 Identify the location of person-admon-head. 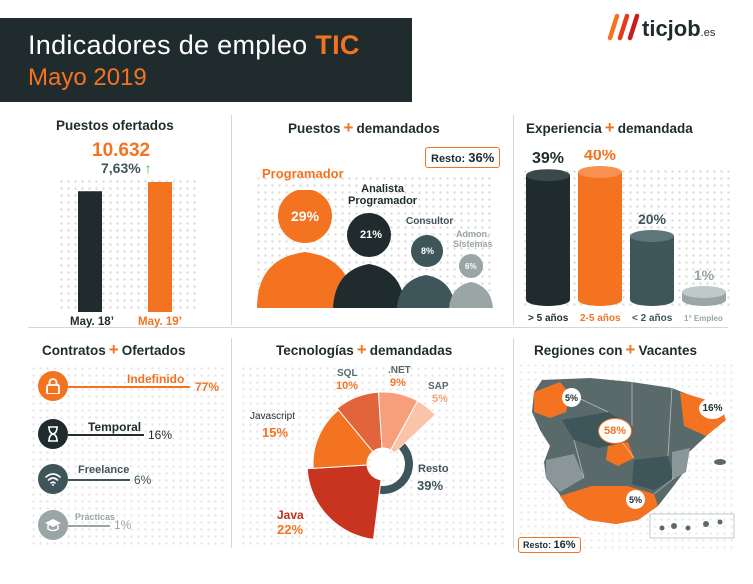
(471, 266).